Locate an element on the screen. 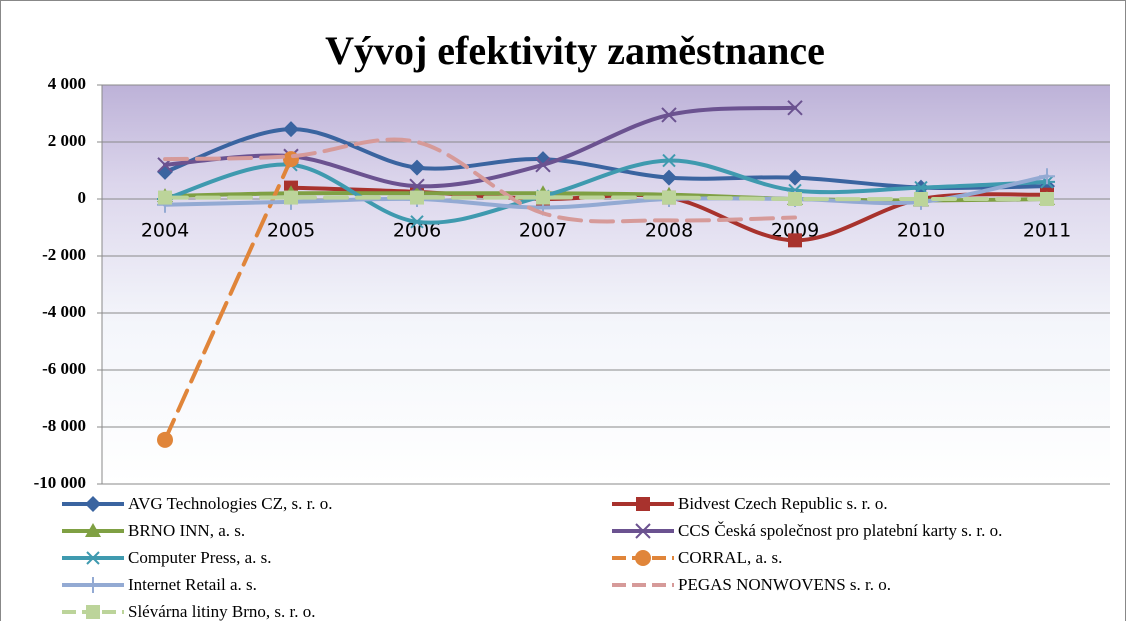 This screenshot has height=626, width=1126. x-tick-label: 2006 is located at coordinates (417, 231).